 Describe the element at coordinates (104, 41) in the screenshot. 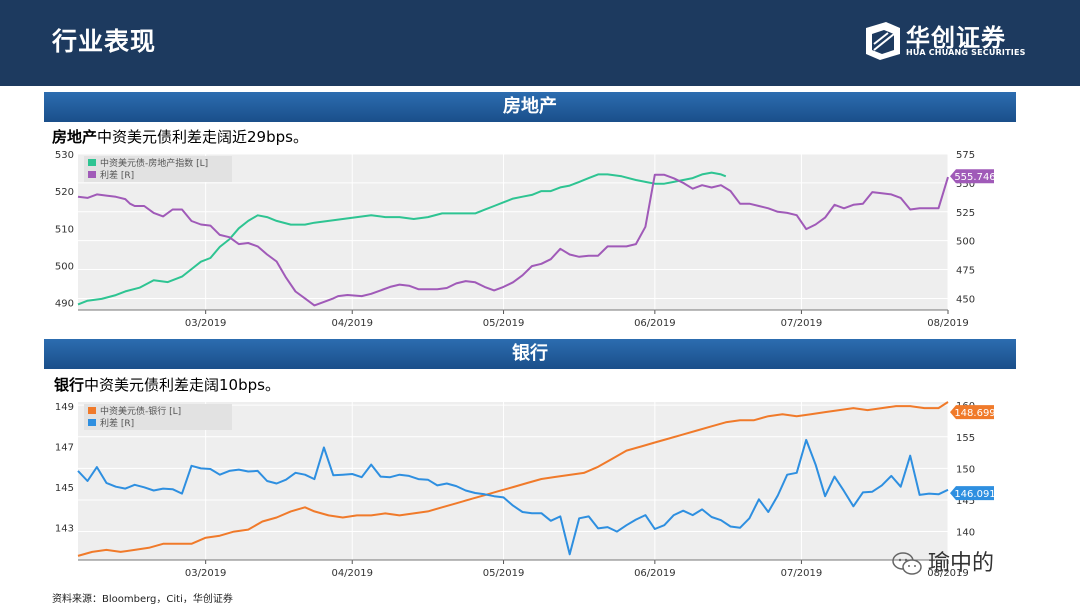

I see `page-title: 行业表现` at that location.